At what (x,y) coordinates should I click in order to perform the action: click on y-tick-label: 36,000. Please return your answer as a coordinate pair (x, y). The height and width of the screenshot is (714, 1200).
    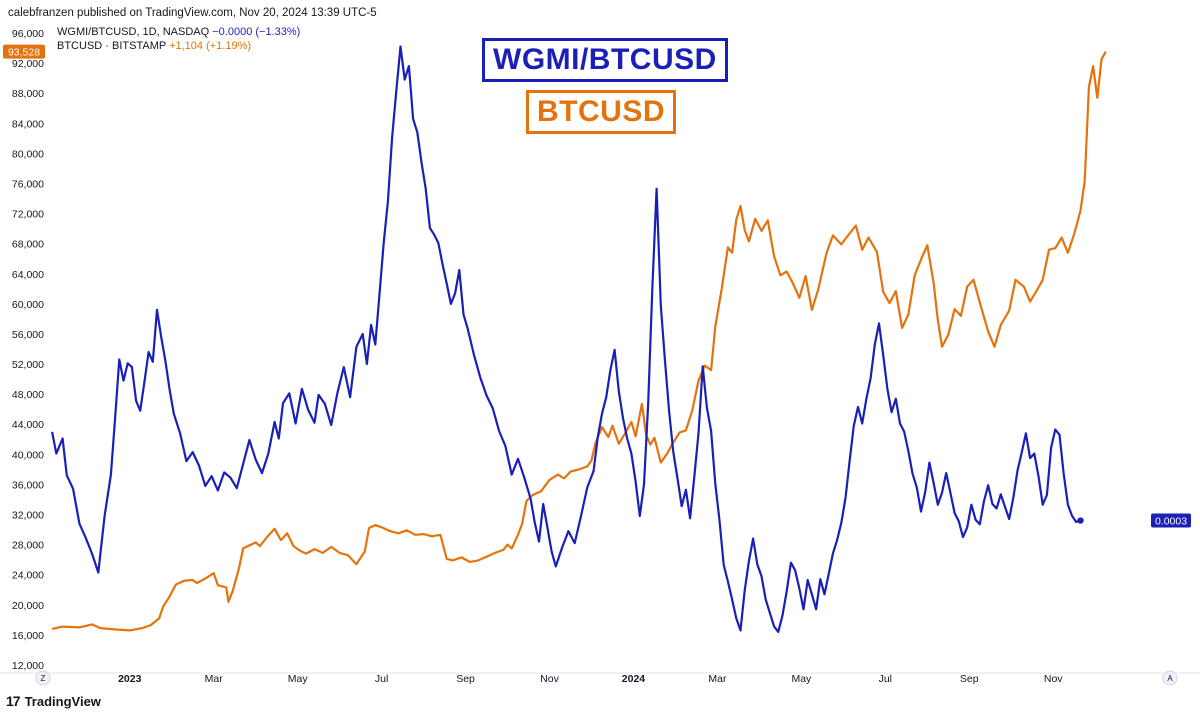
    Looking at the image, I should click on (28, 485).